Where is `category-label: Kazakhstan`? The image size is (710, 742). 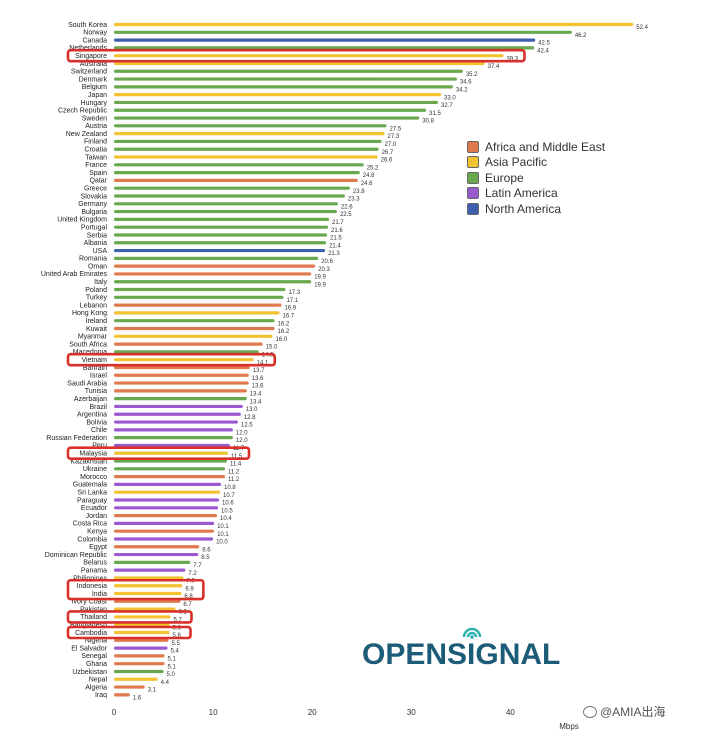 category-label: Kazakhstan is located at coordinates (88, 461).